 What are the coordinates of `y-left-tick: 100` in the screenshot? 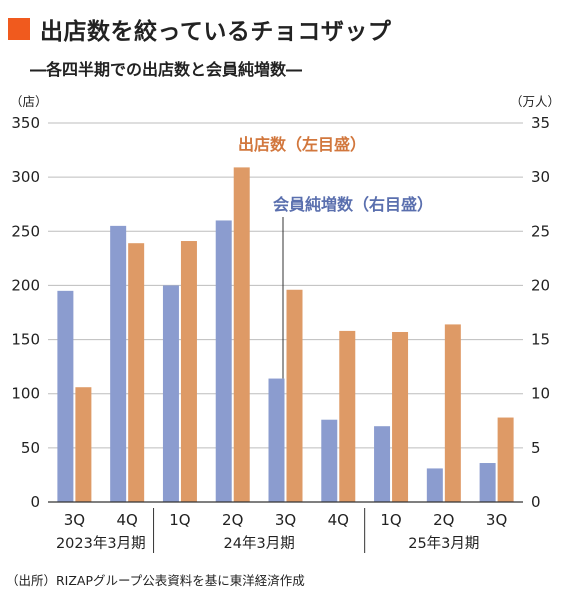 It's located at (25, 394).